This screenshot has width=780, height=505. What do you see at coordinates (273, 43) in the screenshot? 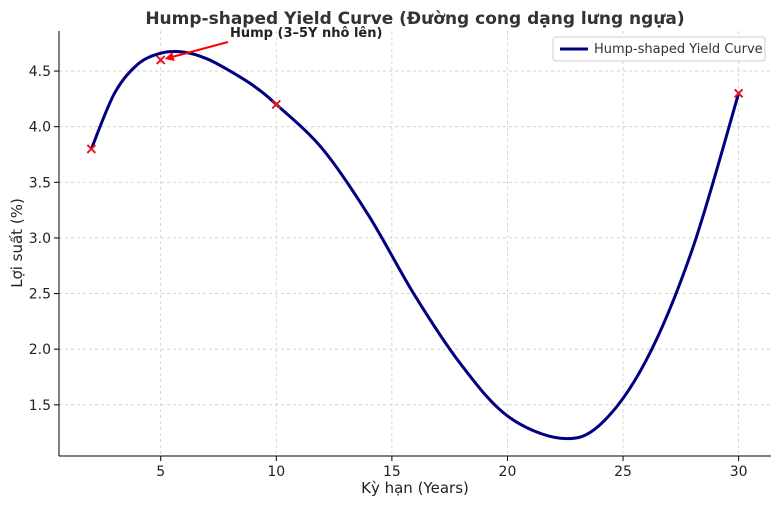
I see `annotation: Hump (3–5Y nhô lên)` at bounding box center [273, 43].